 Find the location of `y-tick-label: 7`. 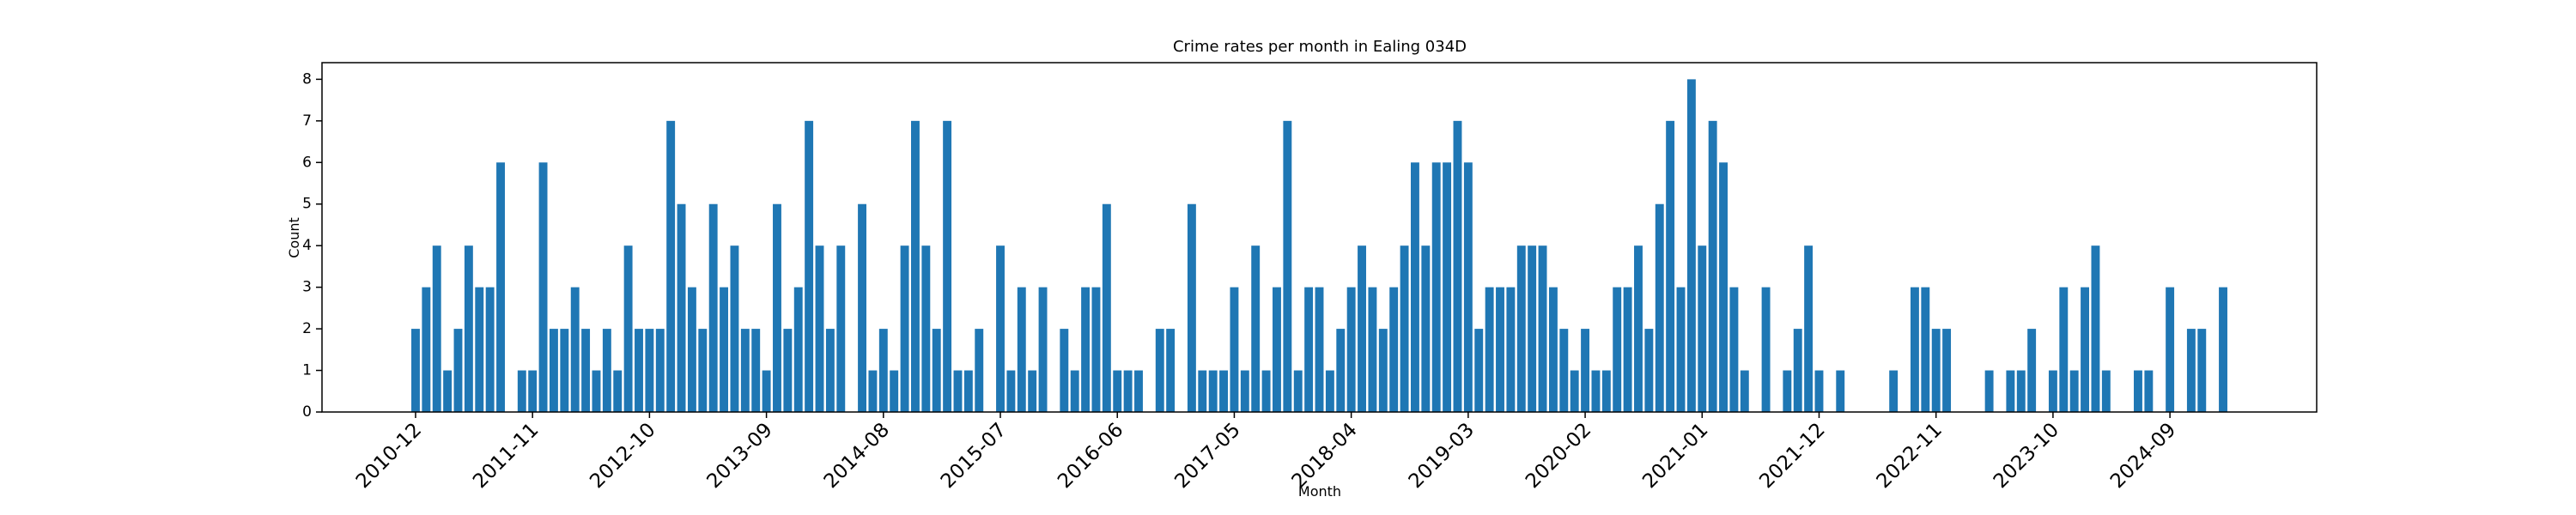

y-tick-label: 7 is located at coordinates (307, 121).